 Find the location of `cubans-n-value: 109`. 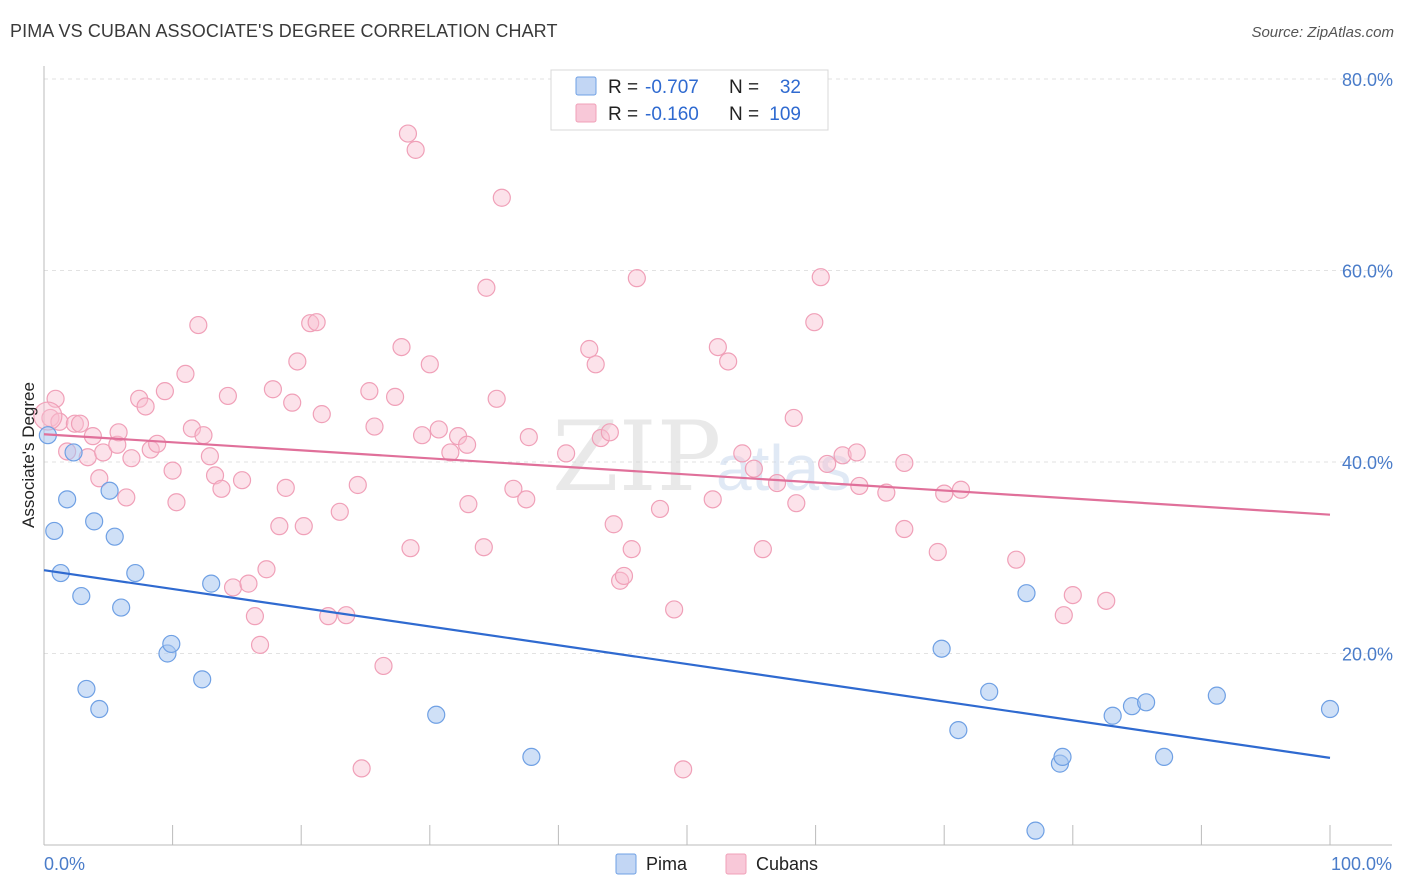

cubans-n-value: 109 is located at coordinates (785, 114).